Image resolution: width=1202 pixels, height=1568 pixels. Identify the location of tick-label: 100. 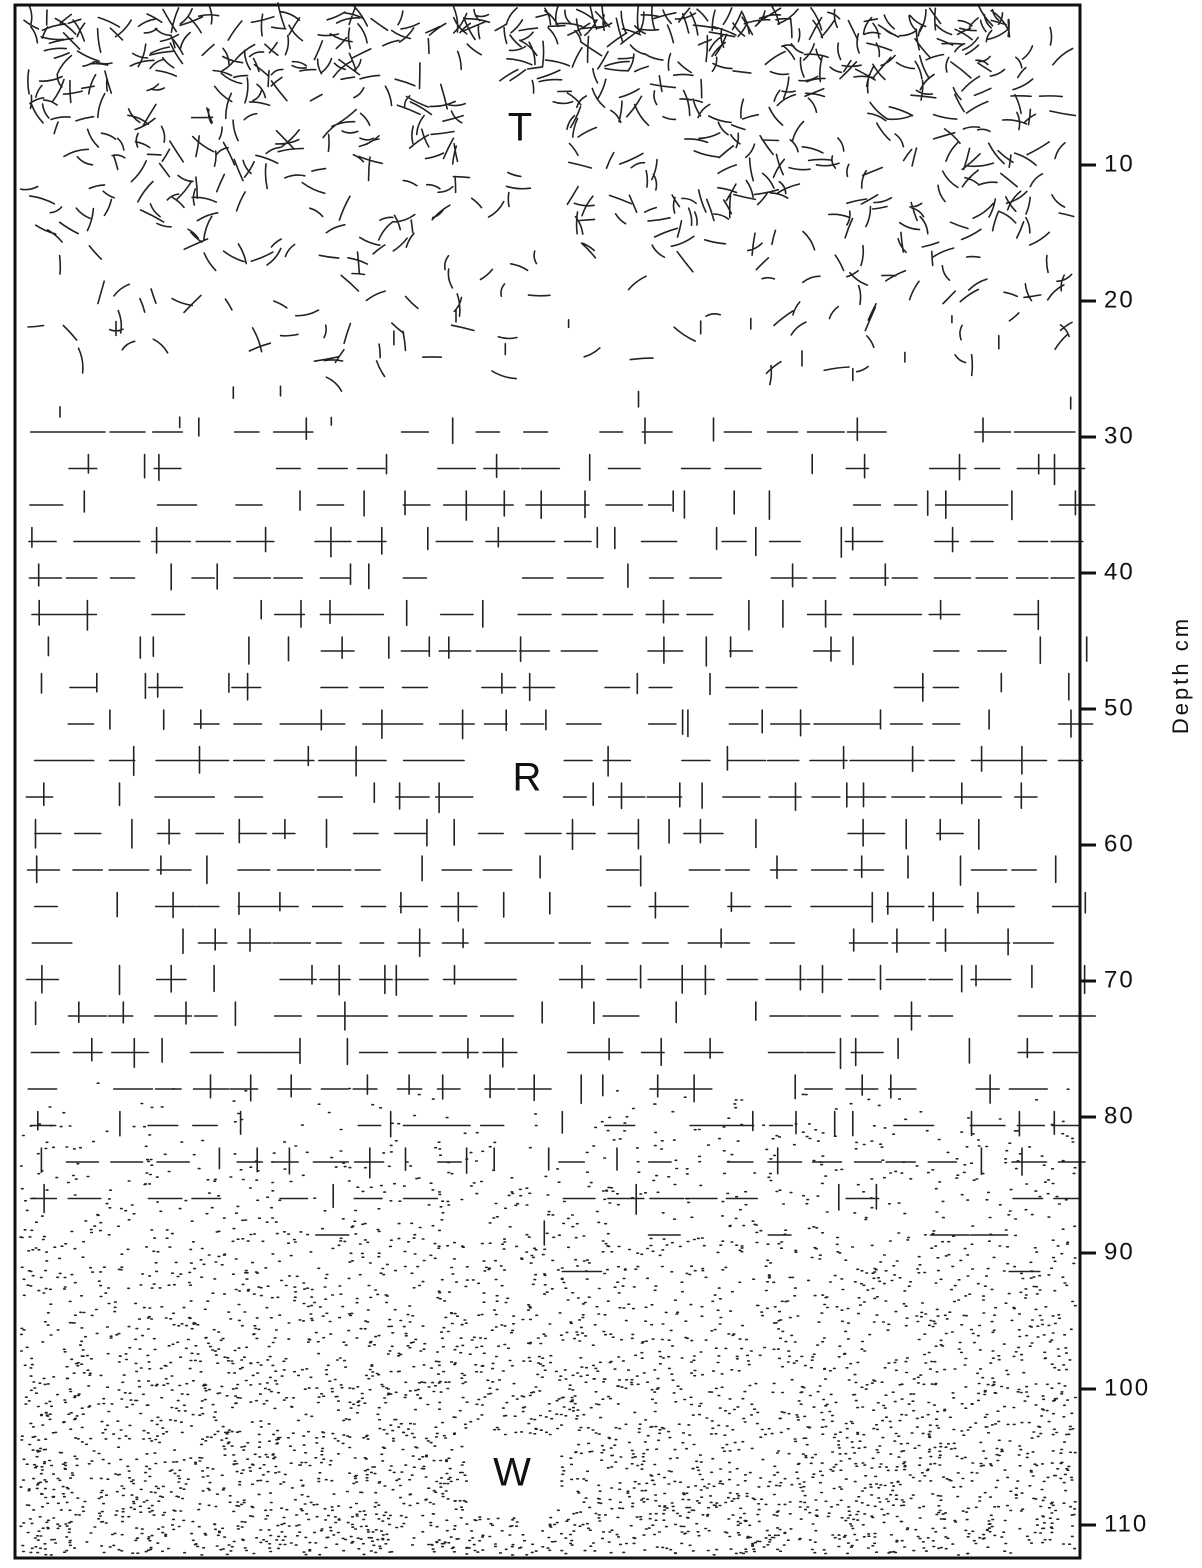
(1127, 1387).